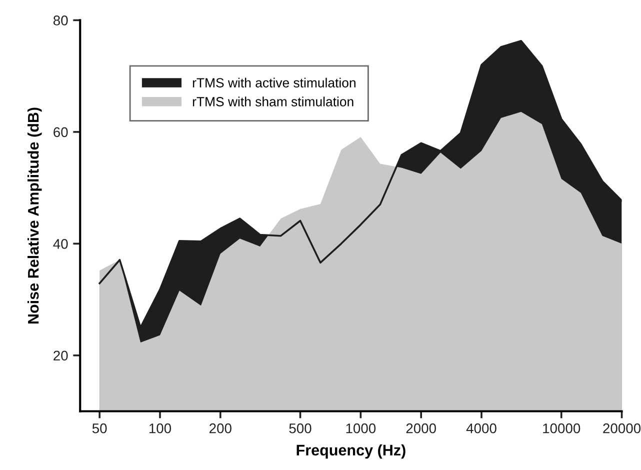  What do you see at coordinates (300, 428) in the screenshot?
I see `x-tick-label: 500` at bounding box center [300, 428].